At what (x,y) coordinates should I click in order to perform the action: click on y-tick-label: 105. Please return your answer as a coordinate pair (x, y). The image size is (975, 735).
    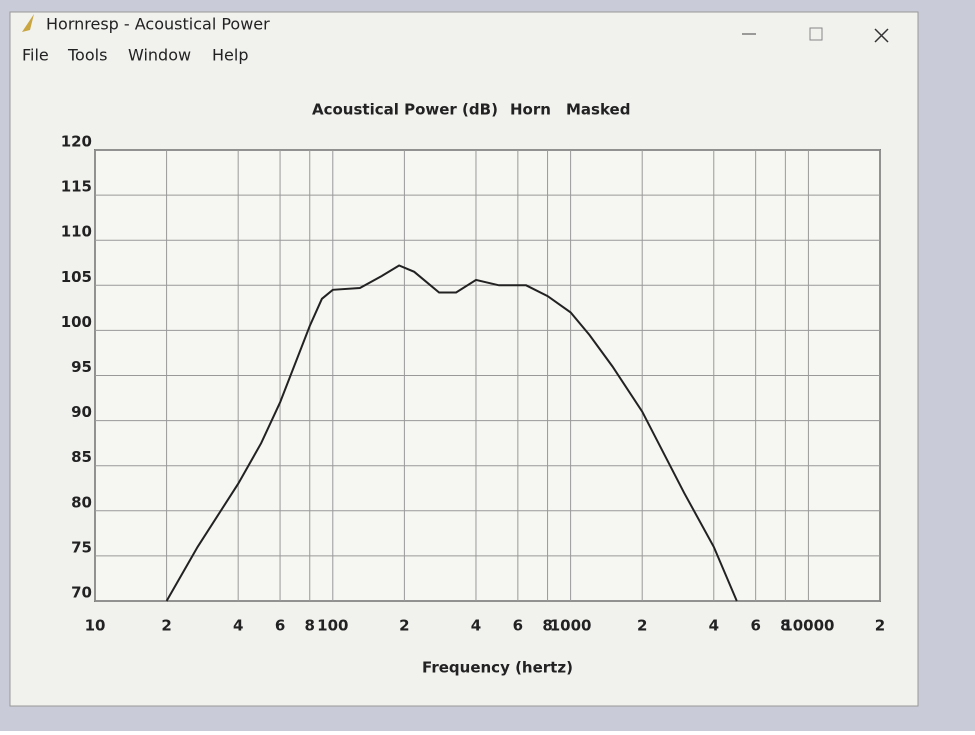
    Looking at the image, I should click on (76, 277).